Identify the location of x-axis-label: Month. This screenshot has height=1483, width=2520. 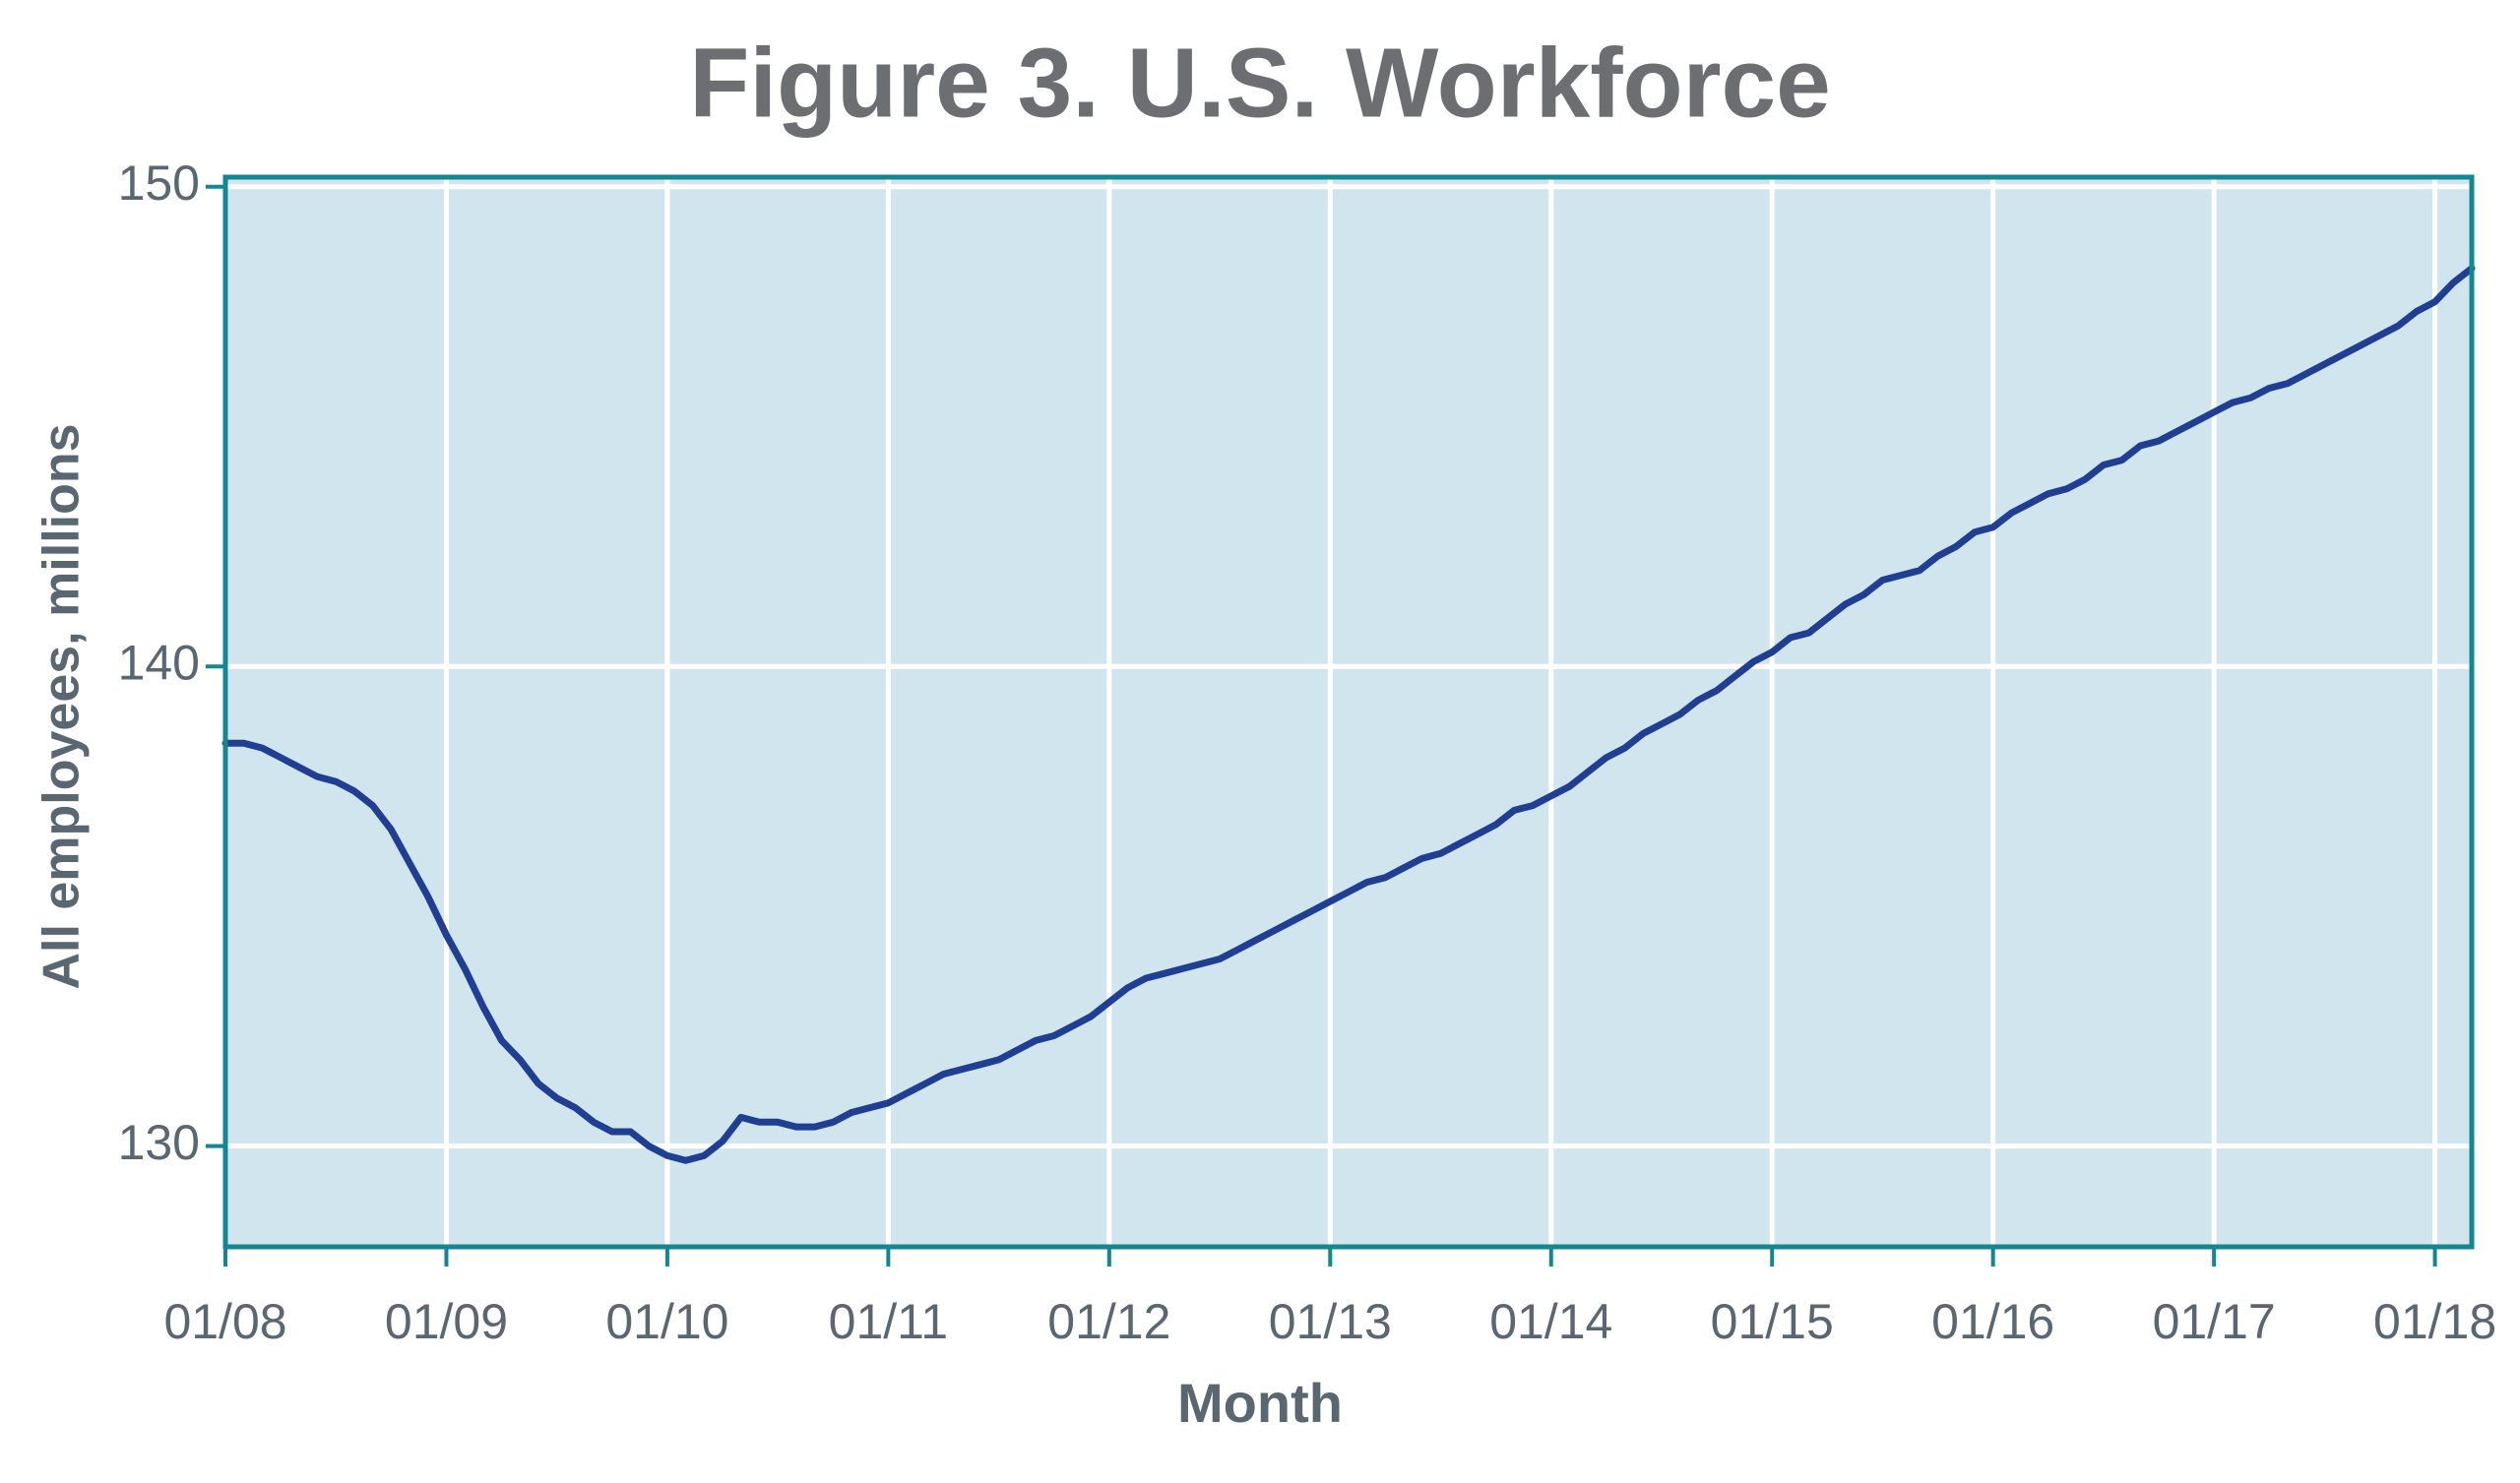
(1260, 1403).